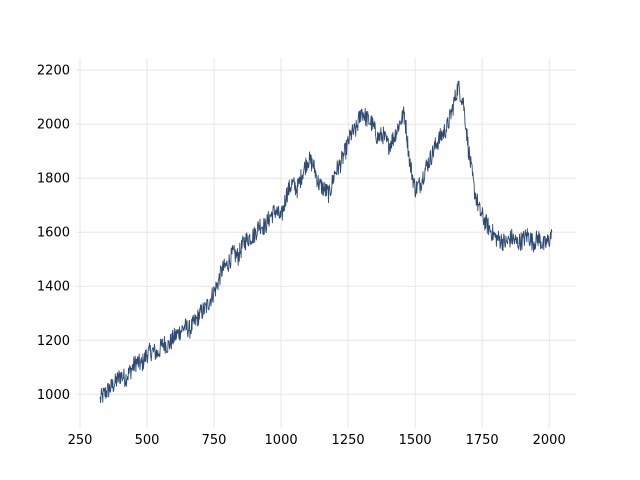 This screenshot has width=640, height=480. I want to click on x-tick-label: 1250, so click(348, 440).